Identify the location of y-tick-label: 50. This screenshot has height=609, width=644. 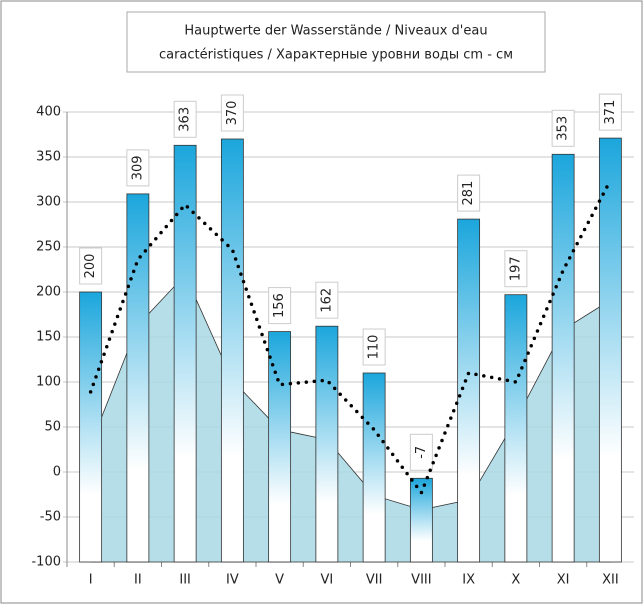
(52, 427).